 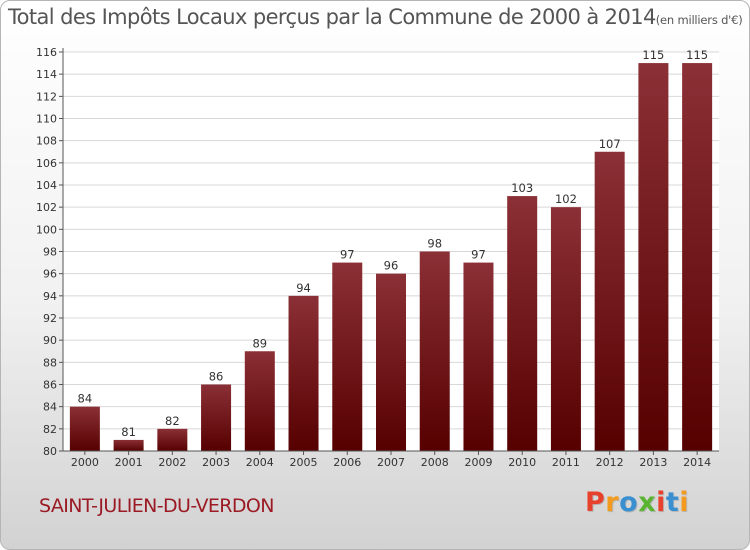 What do you see at coordinates (260, 462) in the screenshot?
I see `x-tick-label: 2004` at bounding box center [260, 462].